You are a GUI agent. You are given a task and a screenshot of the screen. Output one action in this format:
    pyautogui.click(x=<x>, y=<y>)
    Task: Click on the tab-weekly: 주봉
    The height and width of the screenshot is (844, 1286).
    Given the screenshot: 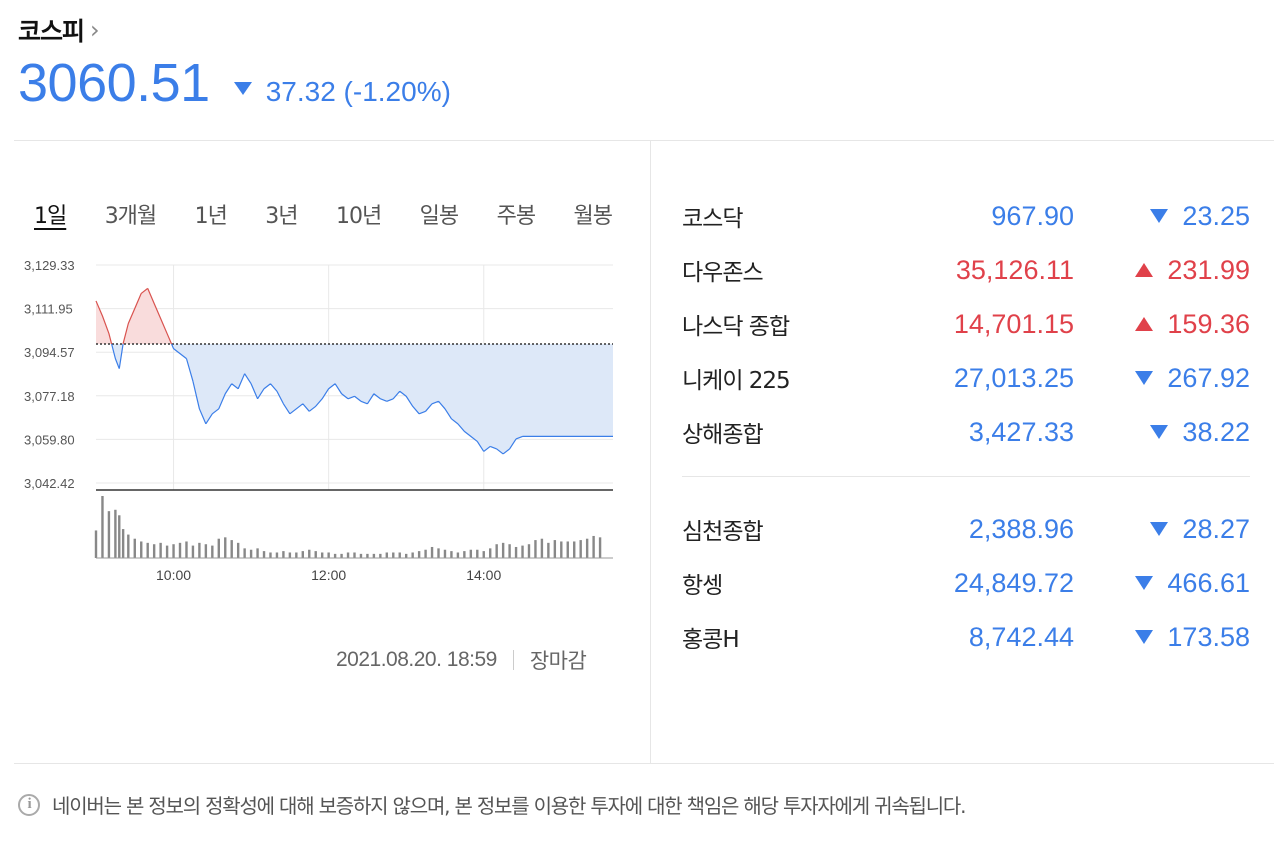 What is the action you would take?
    pyautogui.click(x=516, y=216)
    